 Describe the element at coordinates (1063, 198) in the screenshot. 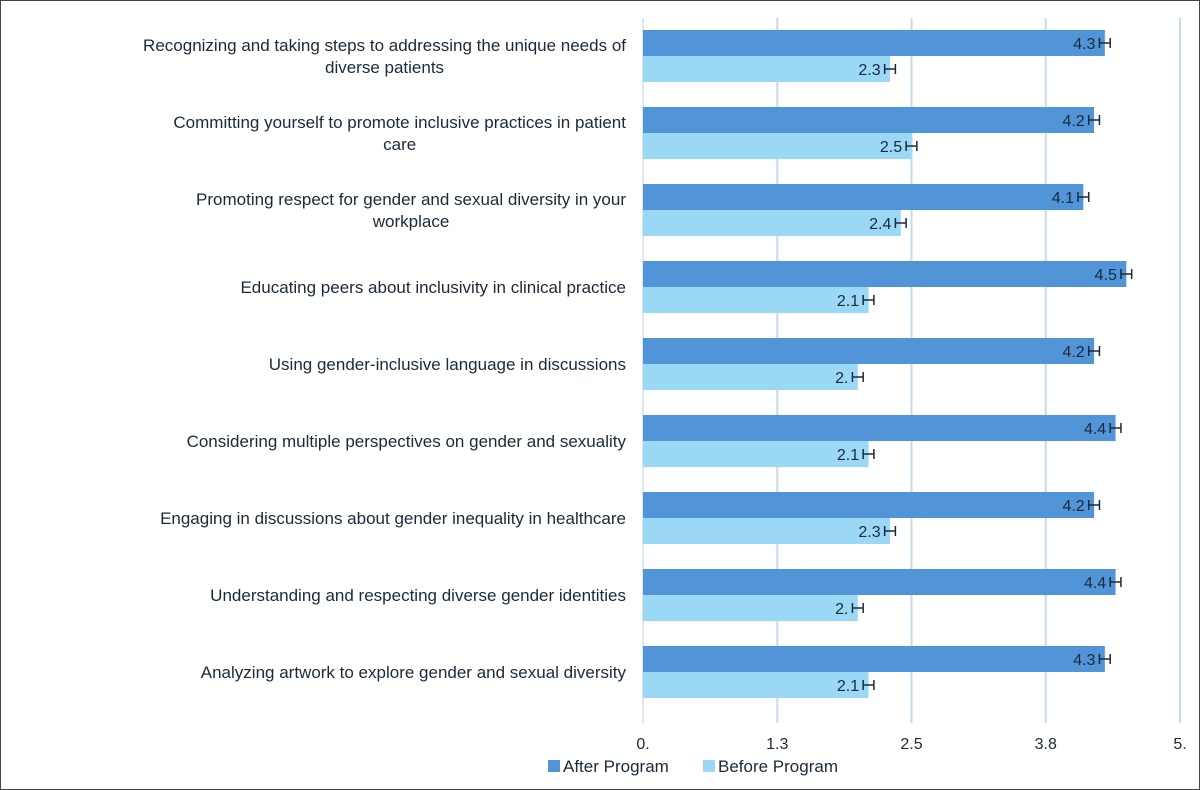

I see `data-label: 4.1` at that location.